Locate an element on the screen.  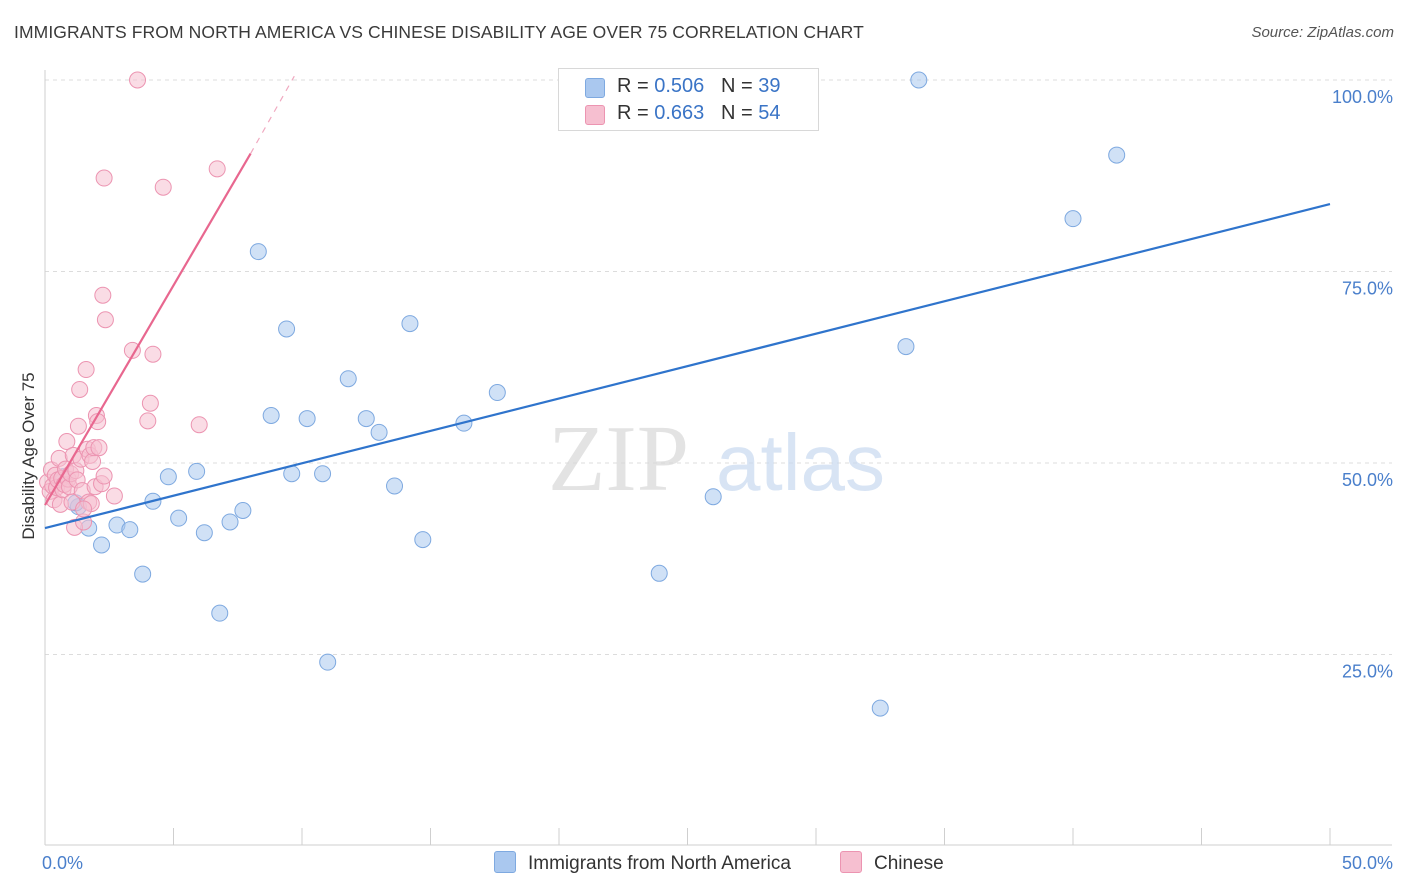
y-tick-label-2: 75.0% is located at coordinates (1367, 289).